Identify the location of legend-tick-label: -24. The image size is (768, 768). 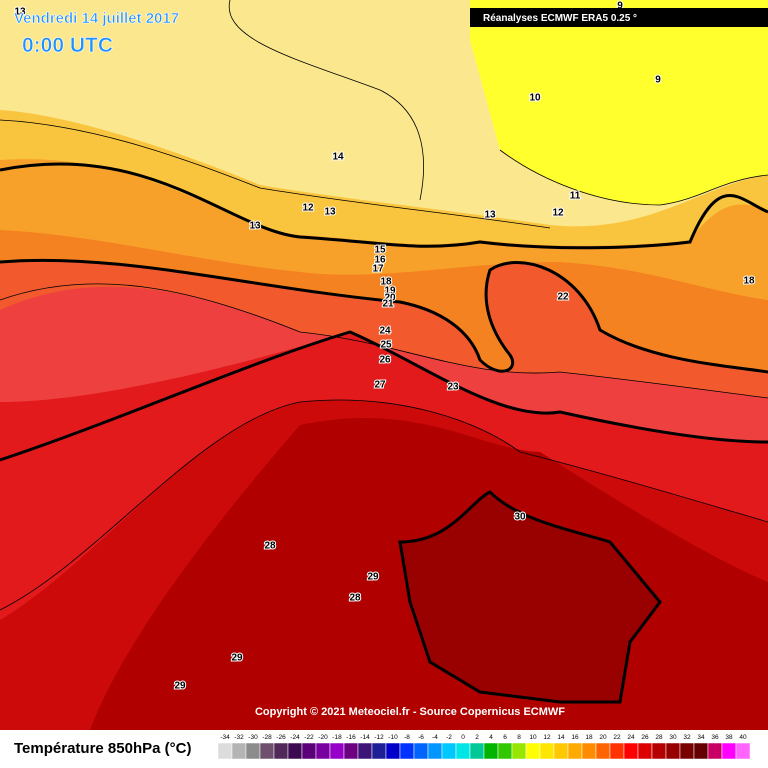
(295, 737).